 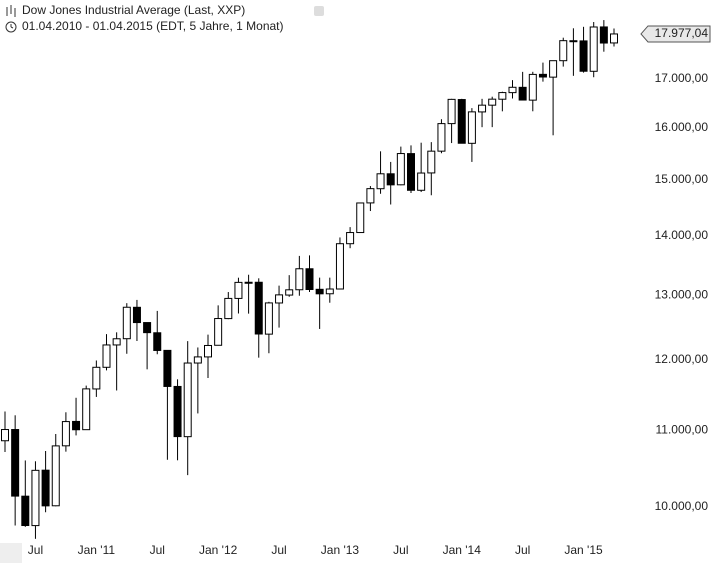 What do you see at coordinates (133, 10) in the screenshot?
I see `chart-title: Dow Jones Industrial Average (Last, XXP)` at bounding box center [133, 10].